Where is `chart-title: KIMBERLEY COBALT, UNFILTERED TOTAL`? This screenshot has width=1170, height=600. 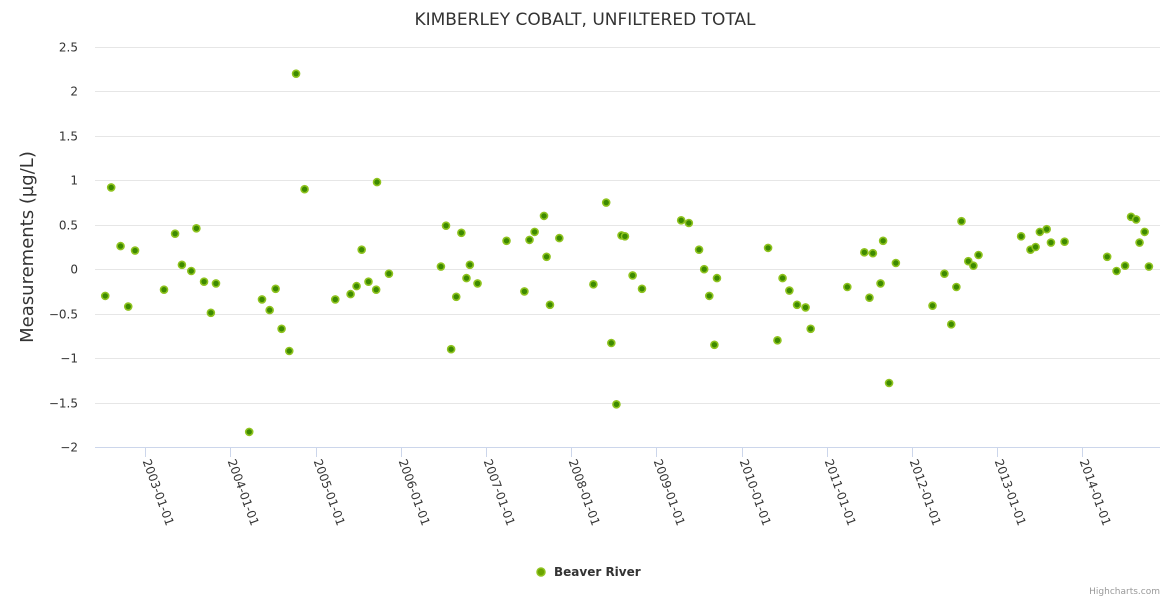 chart-title: KIMBERLEY COBALT, UNFILTERED TOTAL is located at coordinates (585, 20).